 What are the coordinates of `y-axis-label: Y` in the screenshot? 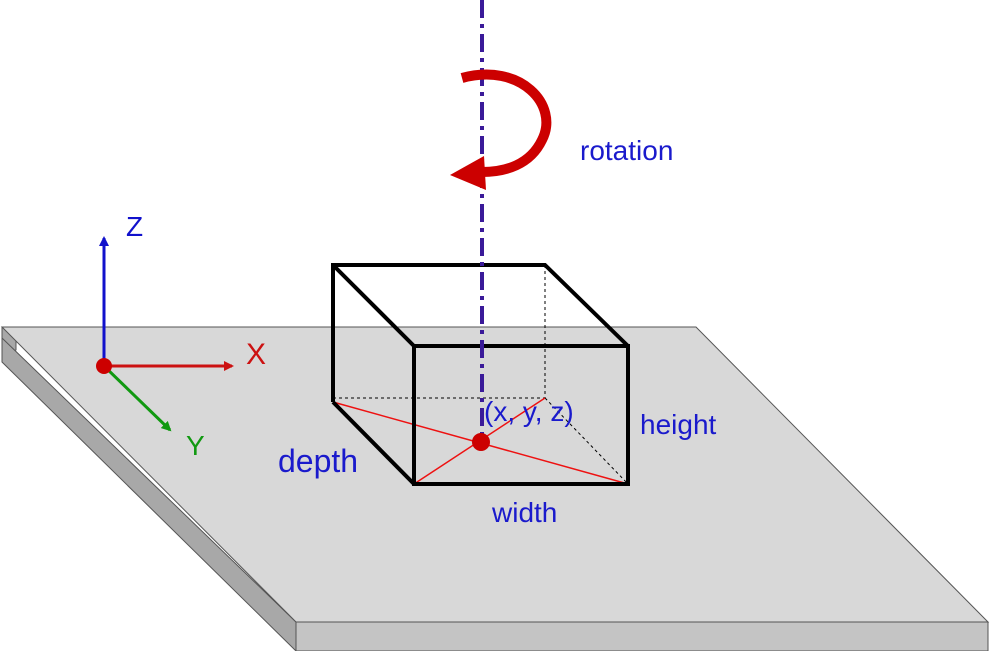 It's located at (195, 445).